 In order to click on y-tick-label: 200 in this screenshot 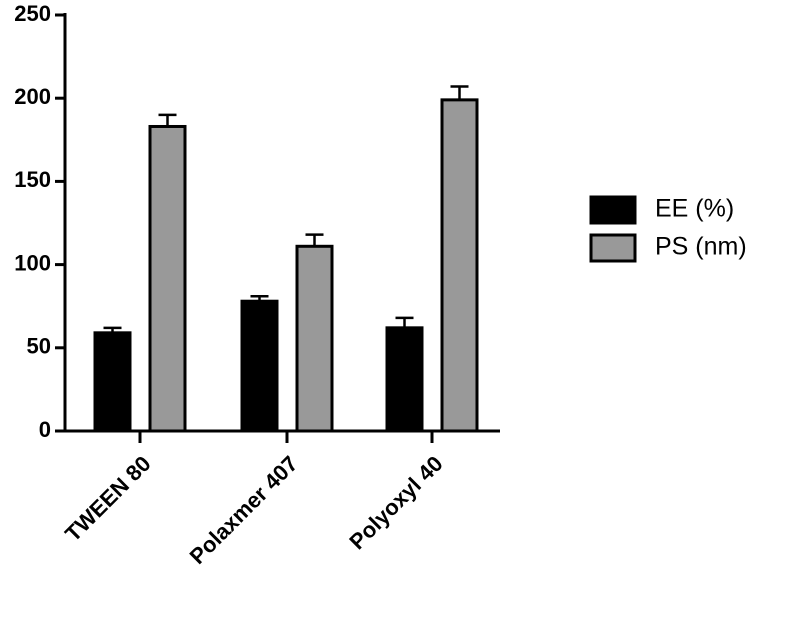, I will do `click(32, 96)`.